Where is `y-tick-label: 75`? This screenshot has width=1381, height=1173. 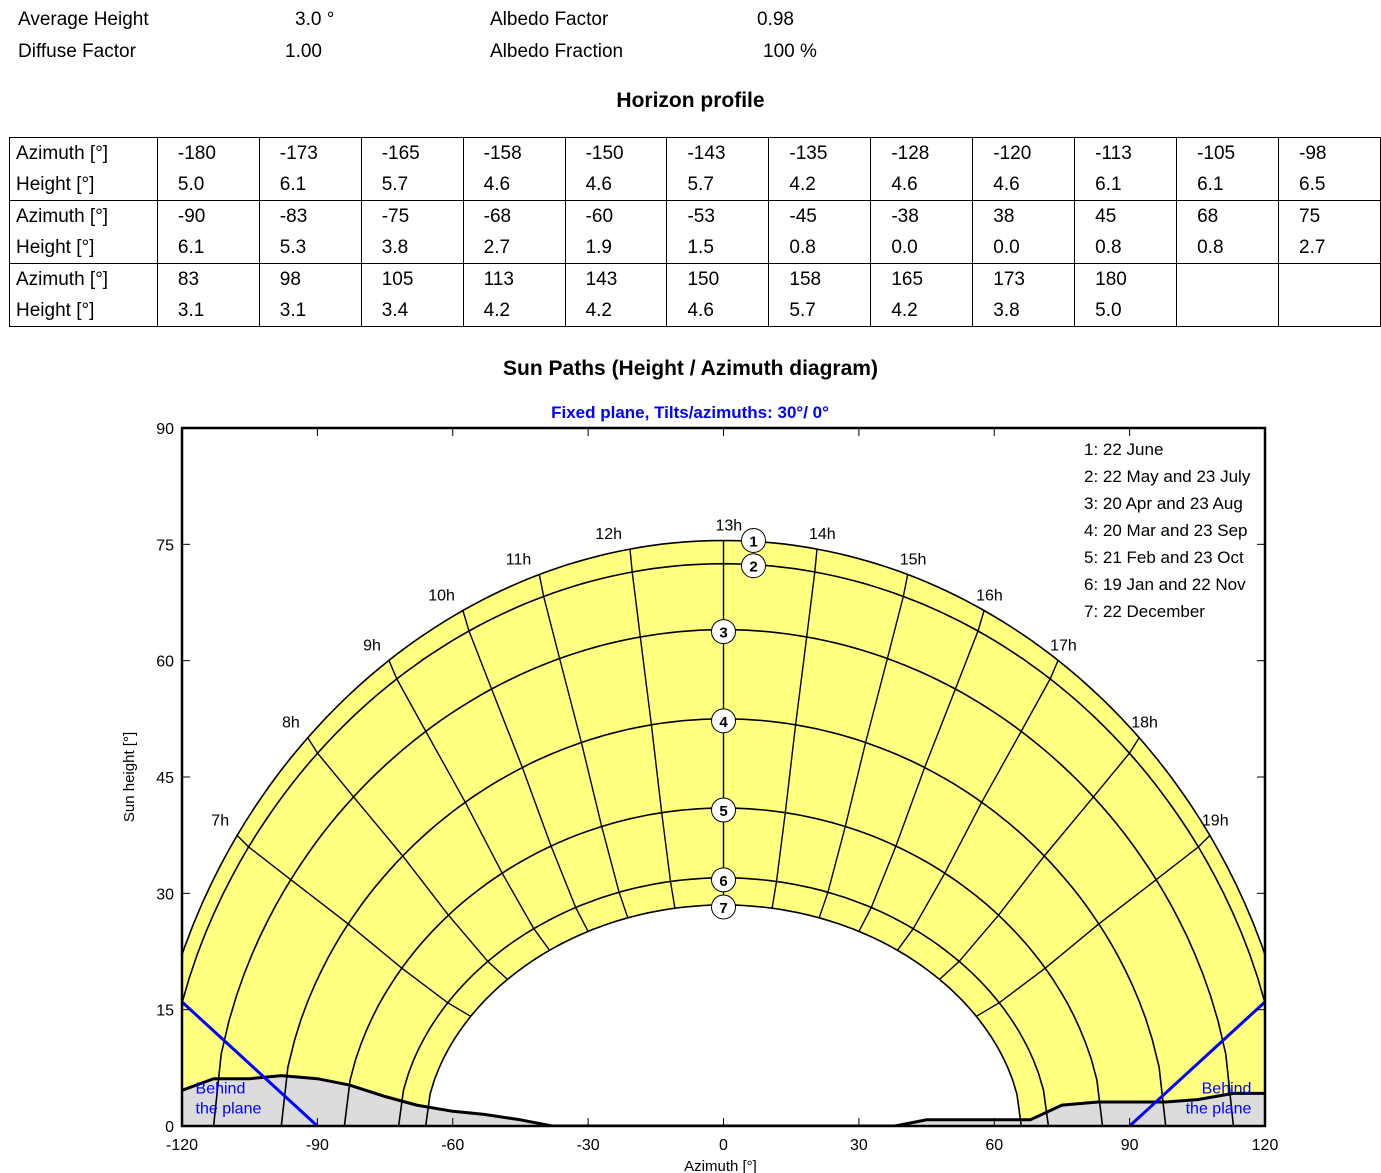 y-tick-label: 75 is located at coordinates (165, 545).